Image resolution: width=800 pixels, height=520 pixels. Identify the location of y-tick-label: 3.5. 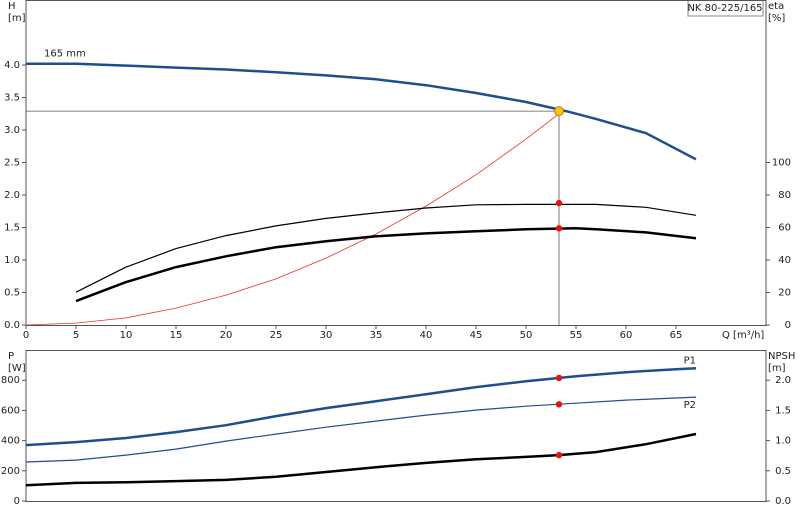
(12, 98).